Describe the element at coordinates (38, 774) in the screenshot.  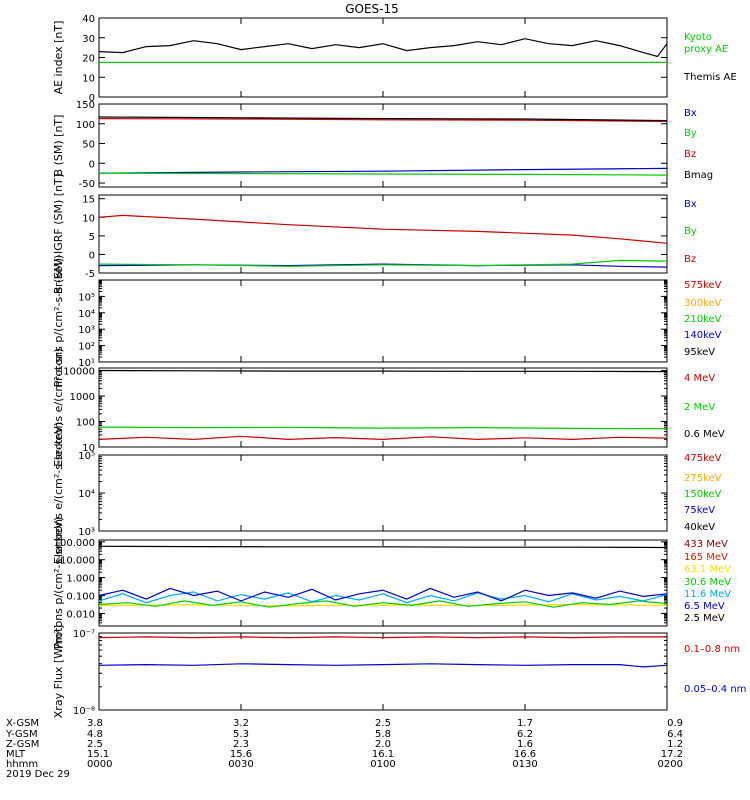
I see `ephemeris-row-label: 2019 Dec 29` at that location.